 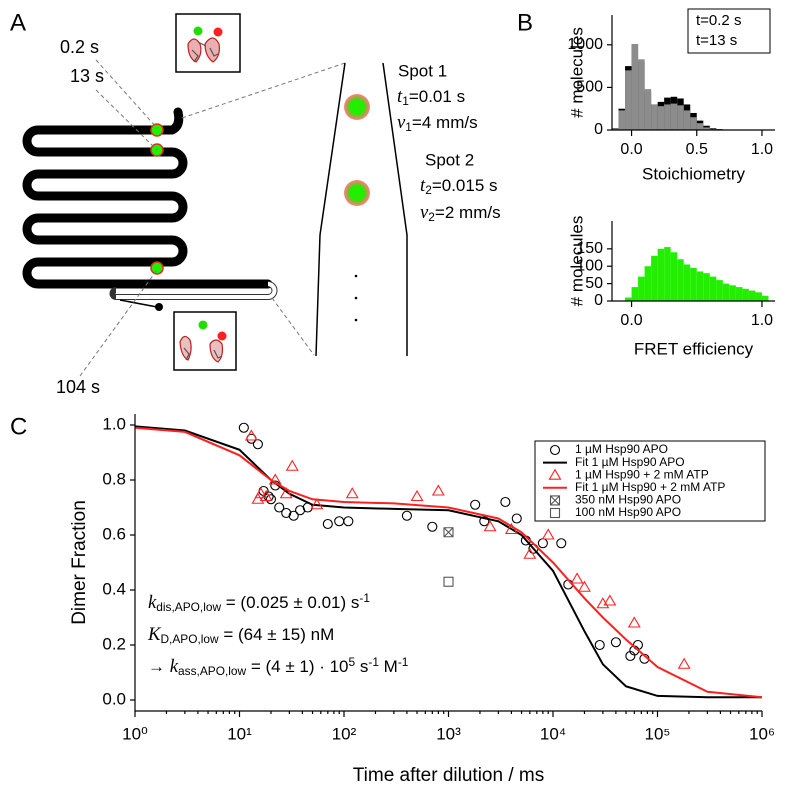 What do you see at coordinates (154, 634) in the screenshot?
I see `text-segment: K` at bounding box center [154, 634].